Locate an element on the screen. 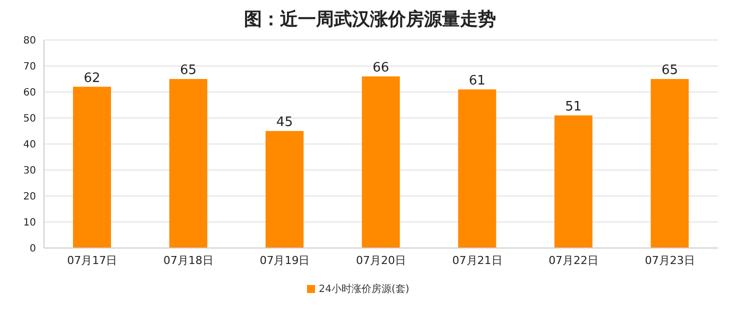  x-tick-label: 07月23日 is located at coordinates (669, 260).